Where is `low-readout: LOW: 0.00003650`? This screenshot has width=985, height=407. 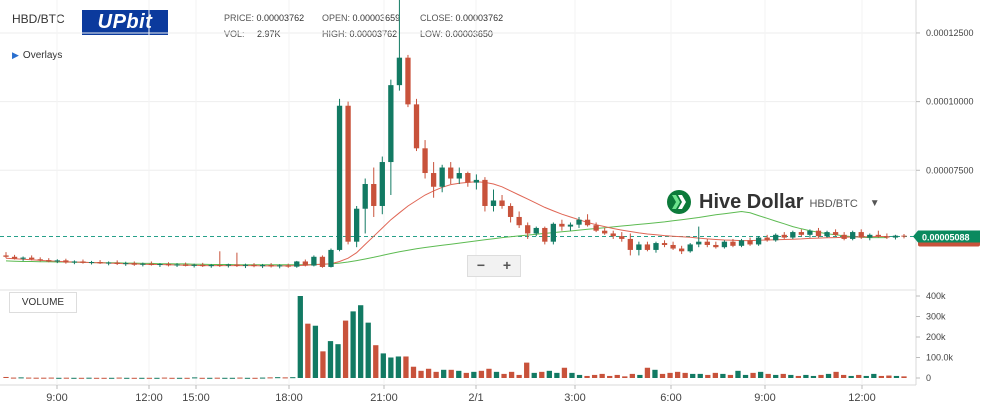 low-readout: LOW: 0.00003650 is located at coordinates (456, 34).